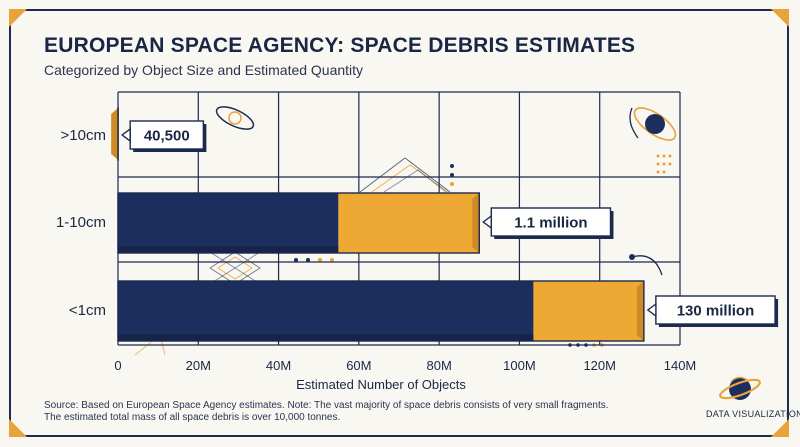 Image resolution: width=800 pixels, height=447 pixels. I want to click on bar-1-end-bevel, so click(476, 223).